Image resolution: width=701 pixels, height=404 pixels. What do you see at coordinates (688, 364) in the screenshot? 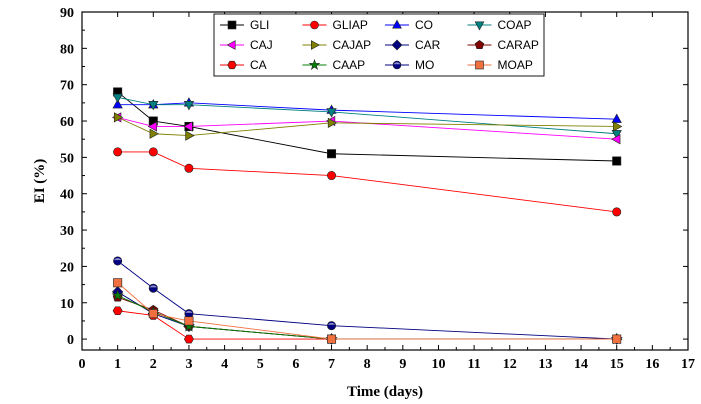
I see `x-tick-label: 17` at bounding box center [688, 364].